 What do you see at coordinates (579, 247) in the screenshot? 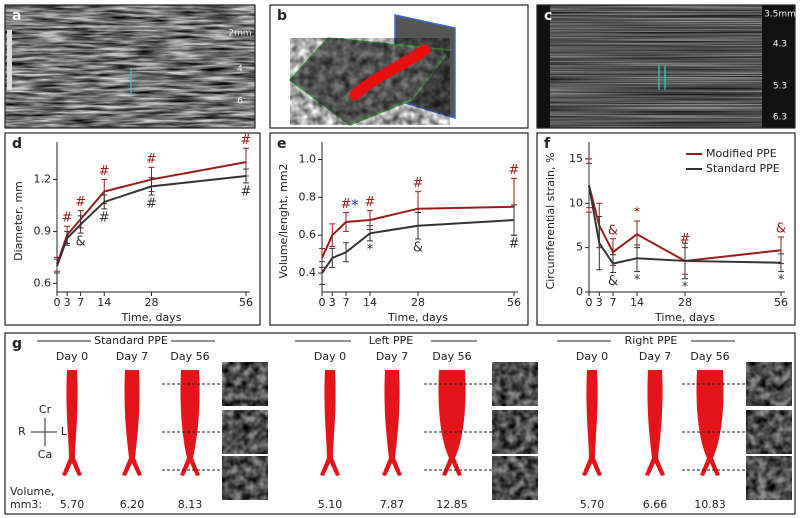
I see `y-tick-label: 5` at bounding box center [579, 247].